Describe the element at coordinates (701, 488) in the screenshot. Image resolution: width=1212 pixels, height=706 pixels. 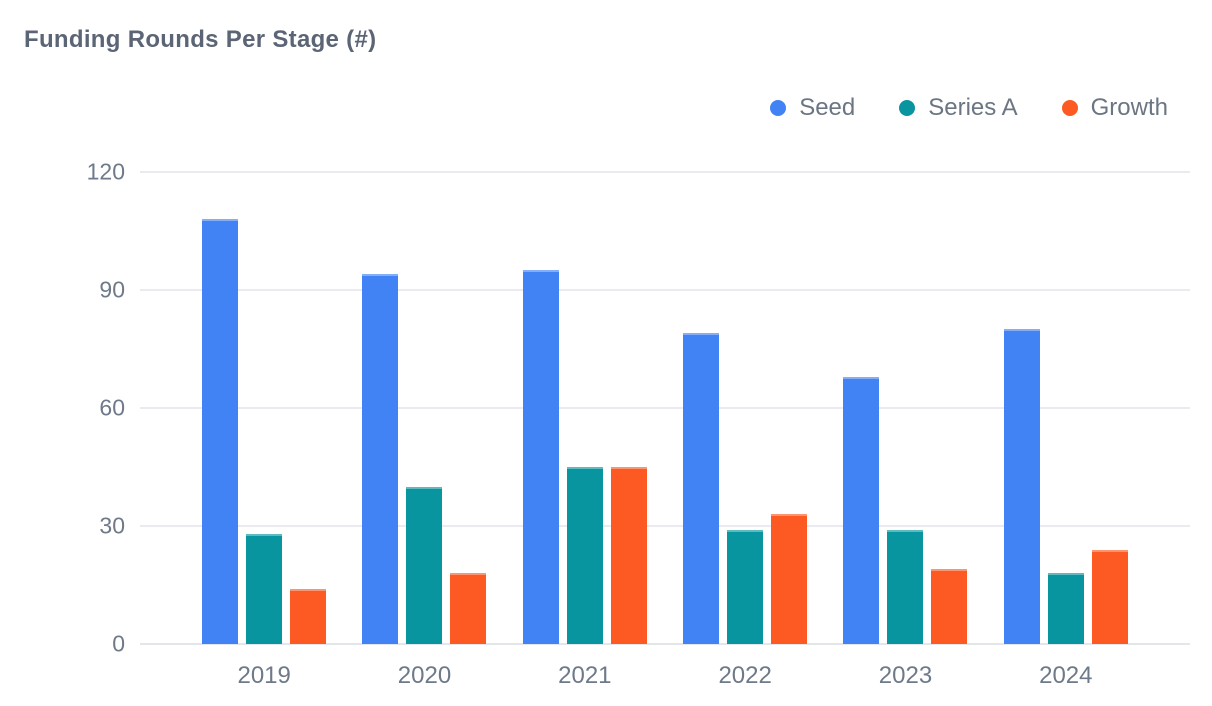
I see `bar-seed-2022` at that location.